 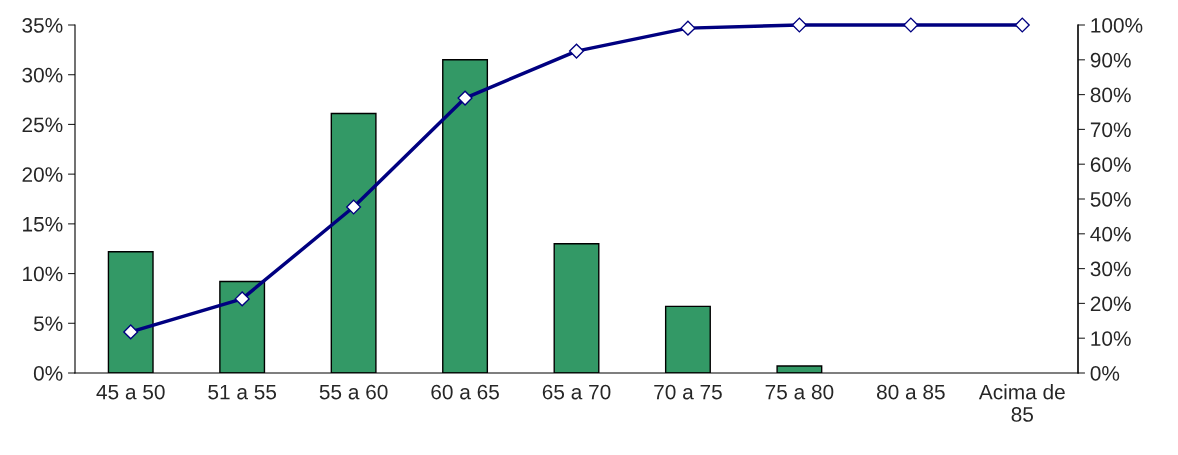 I want to click on y2-tick-label: 30%, so click(x=1110, y=269).